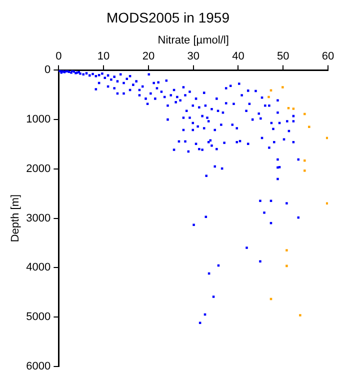 This screenshot has height=384, width=348. Describe the element at coordinates (38, 168) in the screenshot. I see `y-tick-label: 2000` at that location.